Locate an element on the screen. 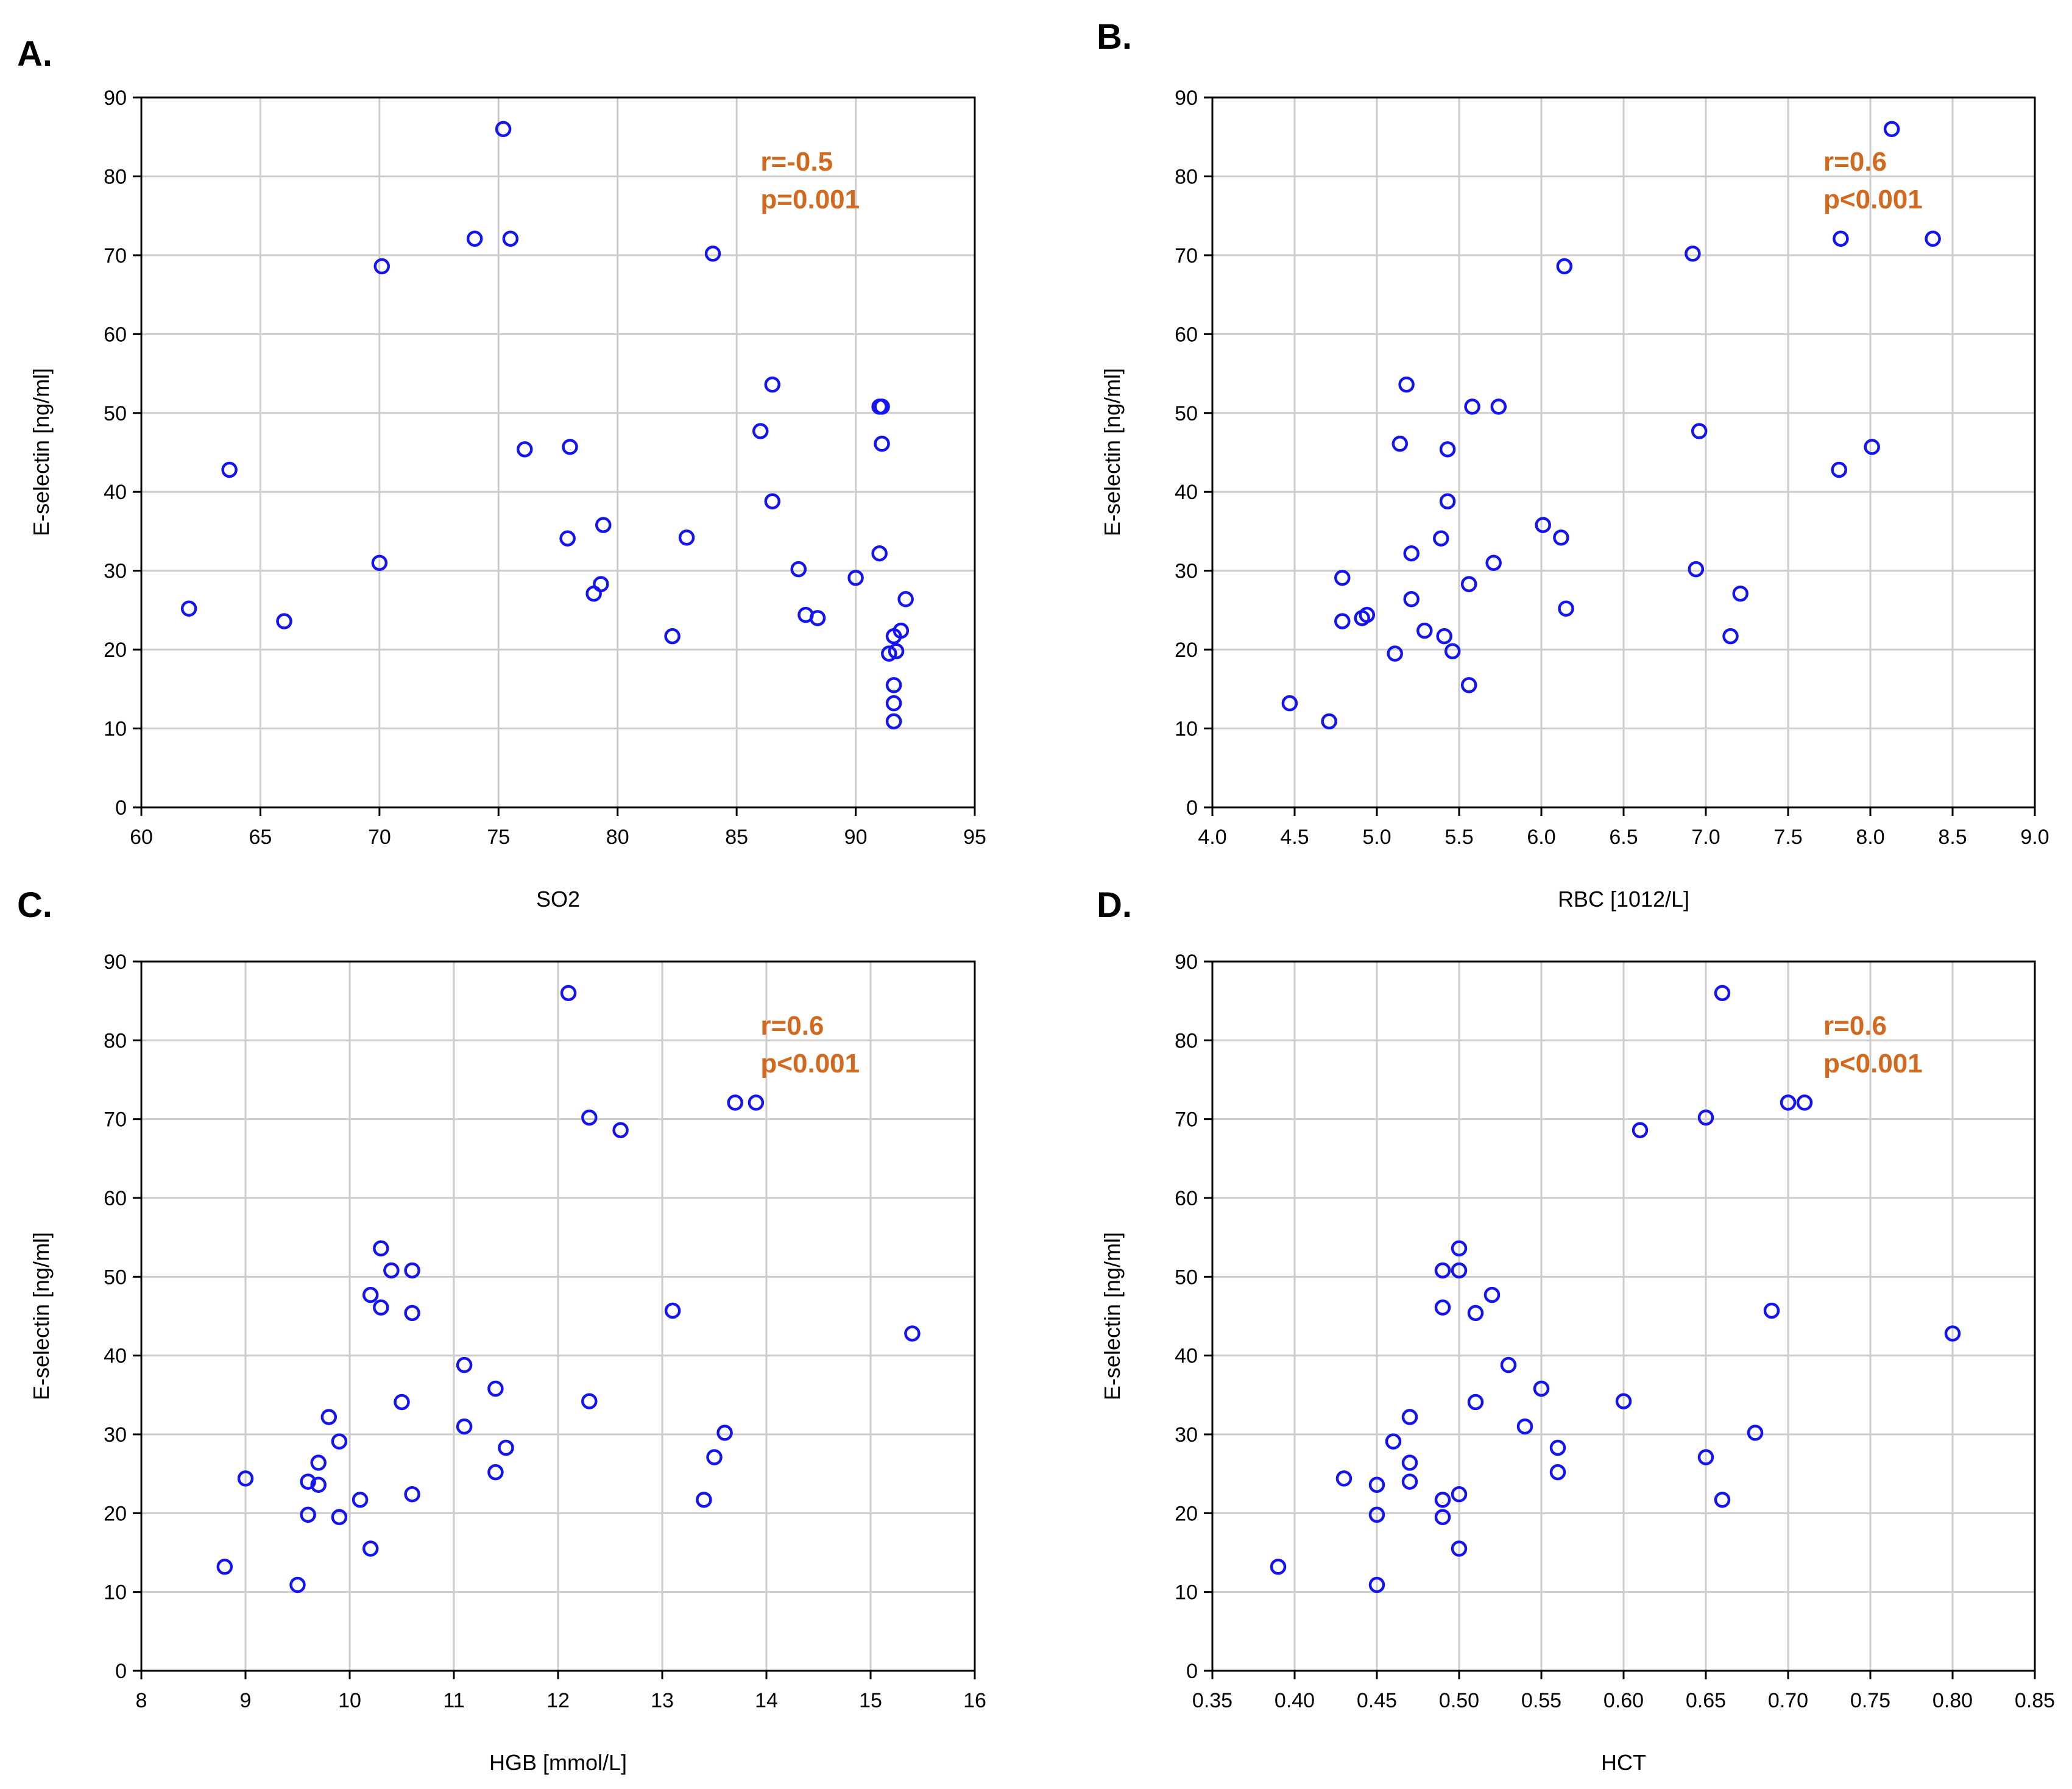 This screenshot has height=1789, width=2072. panel-label: B. is located at coordinates (1114, 37).